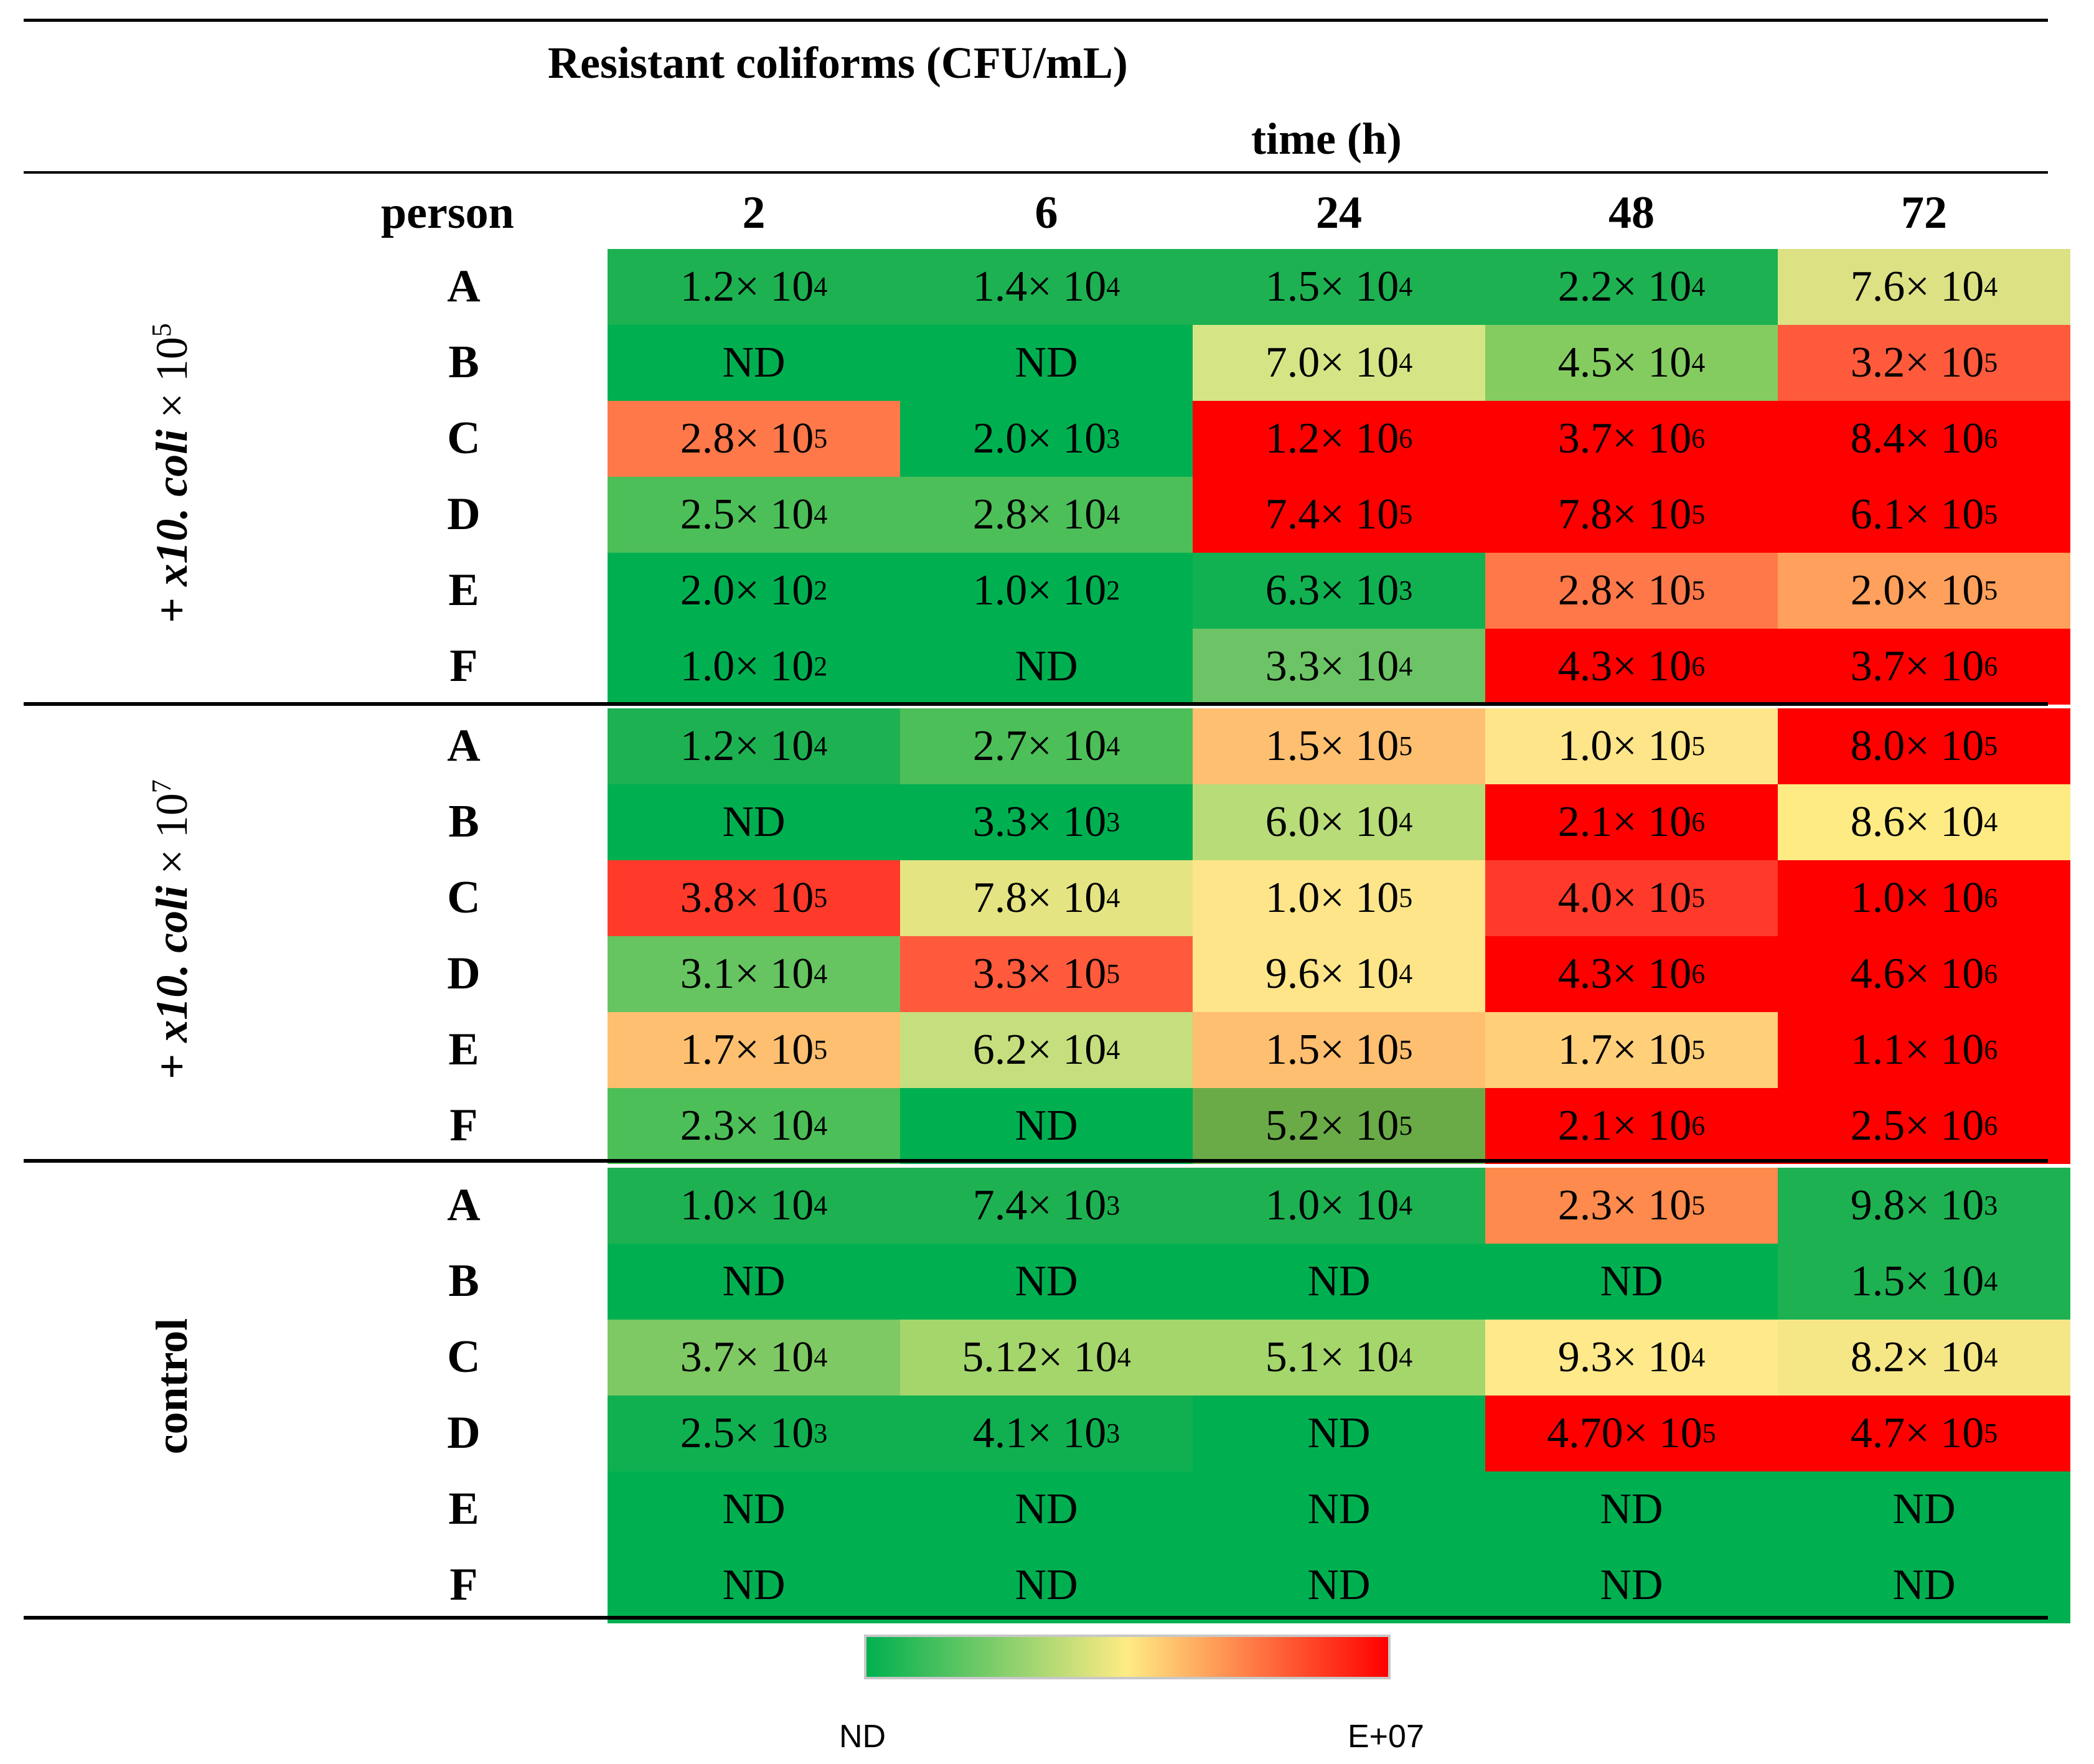 The image size is (2094, 1764). What do you see at coordinates (1631, 974) in the screenshot?
I see `heatmap-cell: 4.3 × 10 6` at bounding box center [1631, 974].